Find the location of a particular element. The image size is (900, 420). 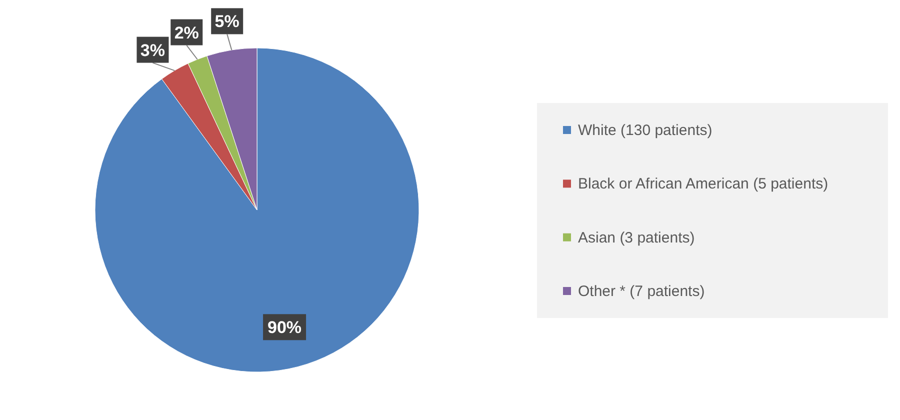

data-label: 3% is located at coordinates (153, 50).